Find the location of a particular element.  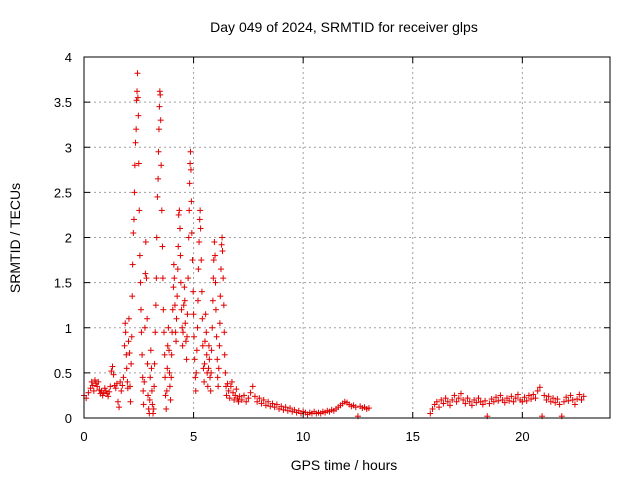

y-tick-label: 0.5 is located at coordinates (63, 373).